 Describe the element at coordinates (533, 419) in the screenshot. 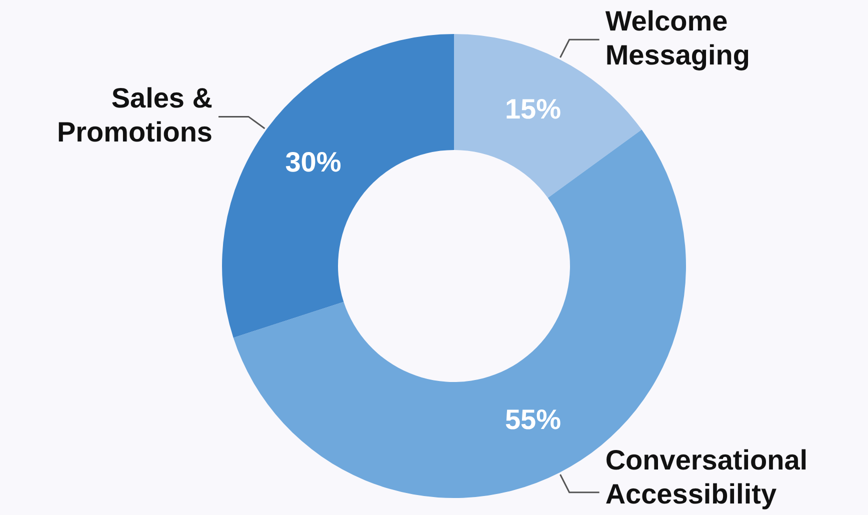

I see `data-label: 55%` at that location.